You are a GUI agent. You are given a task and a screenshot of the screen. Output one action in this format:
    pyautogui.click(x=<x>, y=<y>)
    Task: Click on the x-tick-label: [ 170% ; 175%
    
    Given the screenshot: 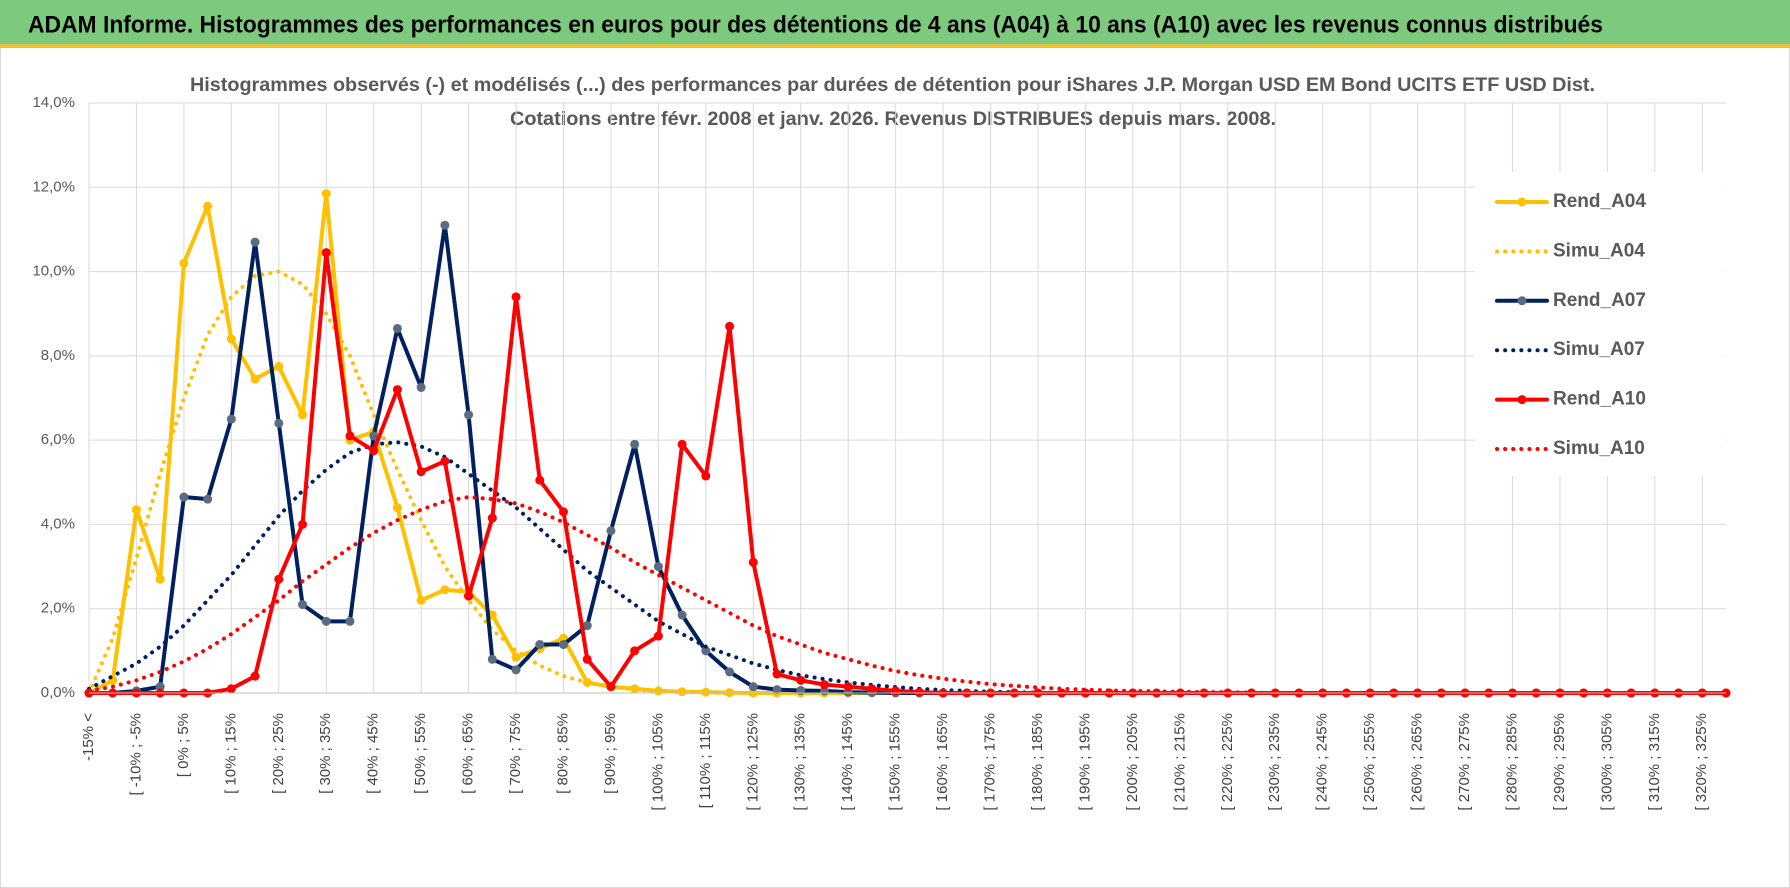 What is the action you would take?
    pyautogui.click(x=990, y=762)
    